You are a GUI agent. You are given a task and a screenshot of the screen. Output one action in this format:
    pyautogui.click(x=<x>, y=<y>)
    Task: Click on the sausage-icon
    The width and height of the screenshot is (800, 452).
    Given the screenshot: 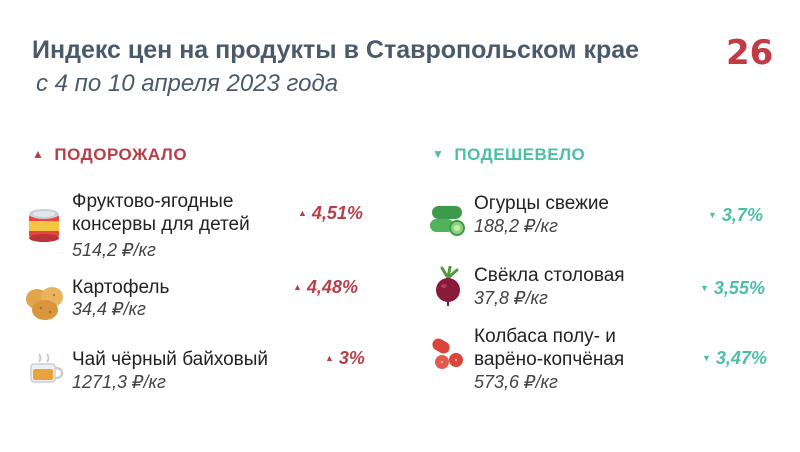 What is the action you would take?
    pyautogui.click(x=447, y=353)
    